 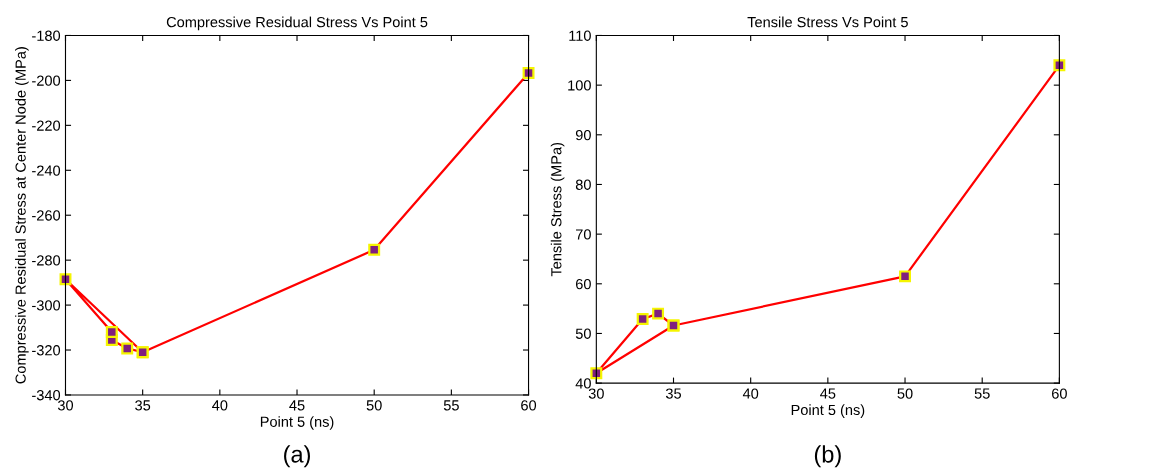 I want to click on y-tick-label: 60, so click(x=583, y=284).